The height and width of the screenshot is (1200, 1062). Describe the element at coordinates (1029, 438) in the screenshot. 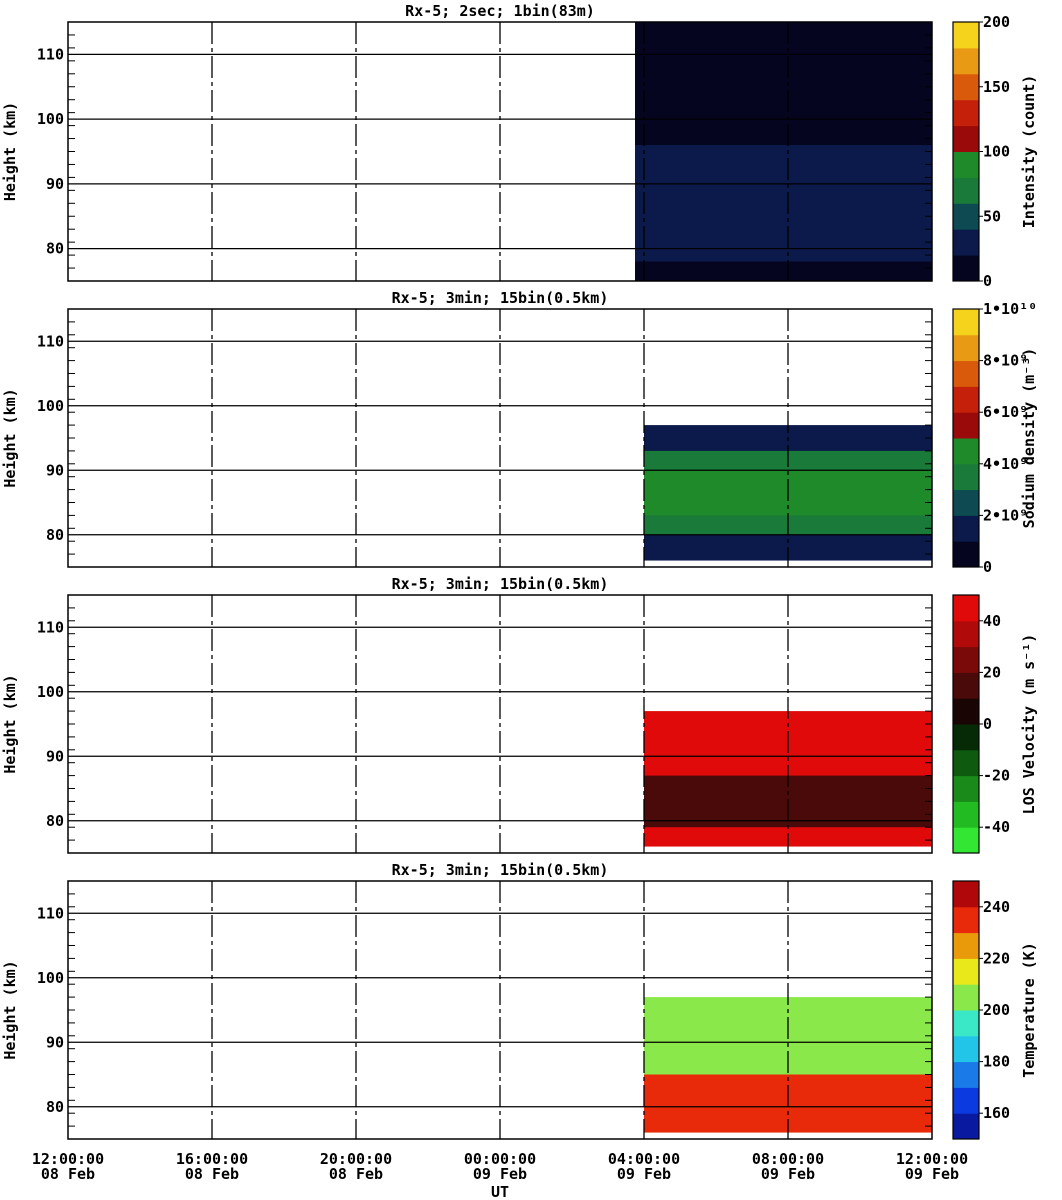

I see `colorbar-label: Sodium density (m⁻³)` at that location.